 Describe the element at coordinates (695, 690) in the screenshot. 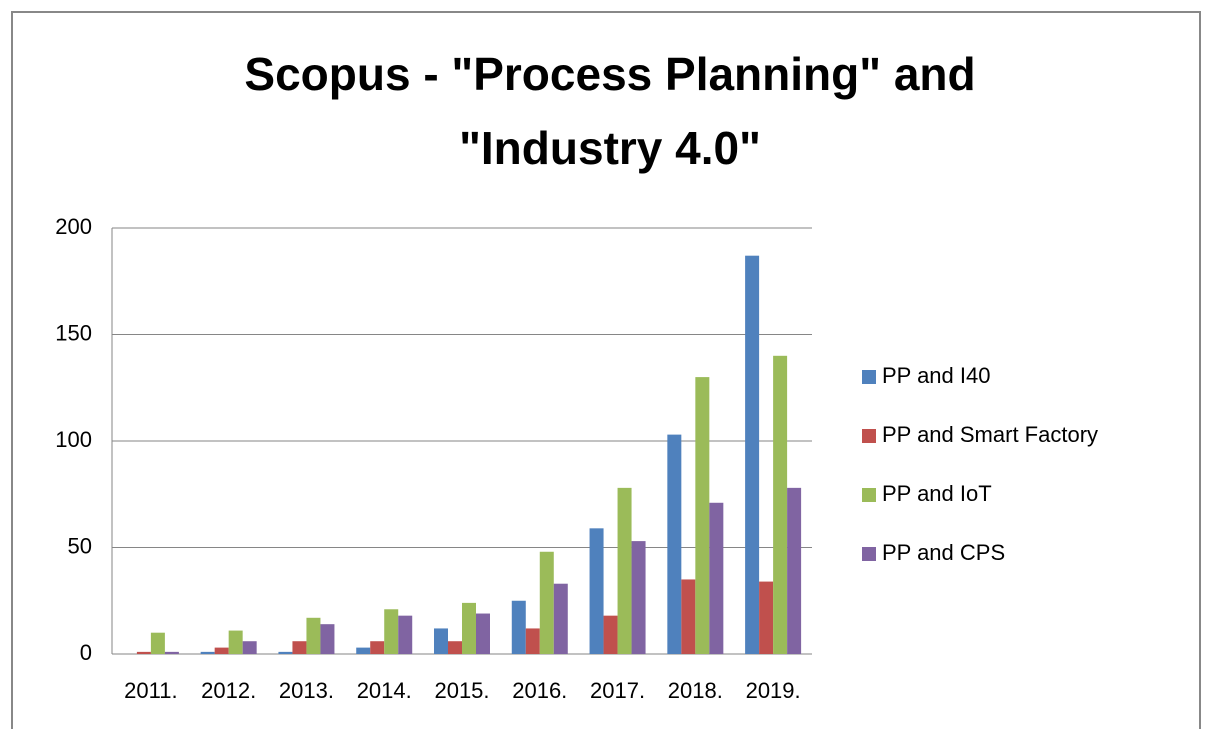

I see `x-tick-label: 2018.` at that location.